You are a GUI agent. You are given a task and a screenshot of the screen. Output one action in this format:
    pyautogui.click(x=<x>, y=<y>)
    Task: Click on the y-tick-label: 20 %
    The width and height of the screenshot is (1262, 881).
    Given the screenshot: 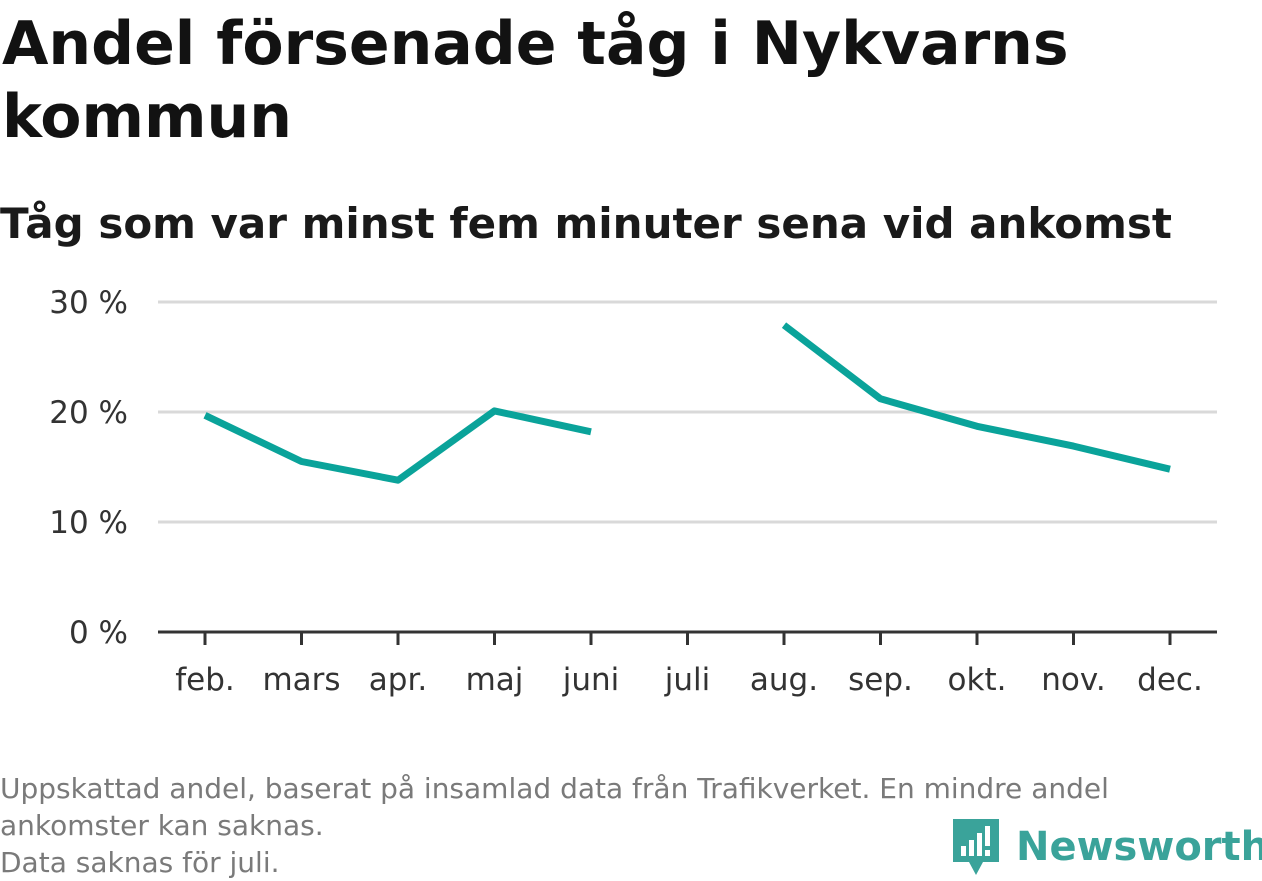 What is the action you would take?
    pyautogui.click(x=88, y=413)
    